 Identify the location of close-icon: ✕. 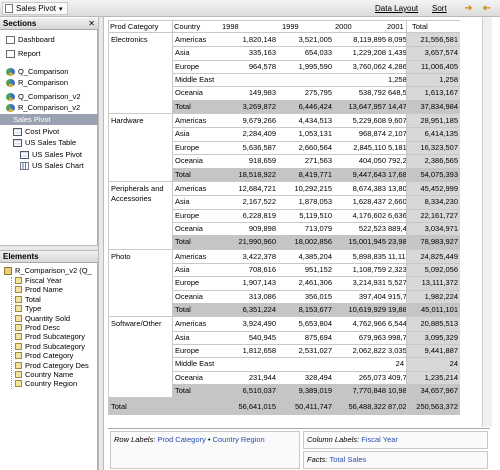
(91, 23).